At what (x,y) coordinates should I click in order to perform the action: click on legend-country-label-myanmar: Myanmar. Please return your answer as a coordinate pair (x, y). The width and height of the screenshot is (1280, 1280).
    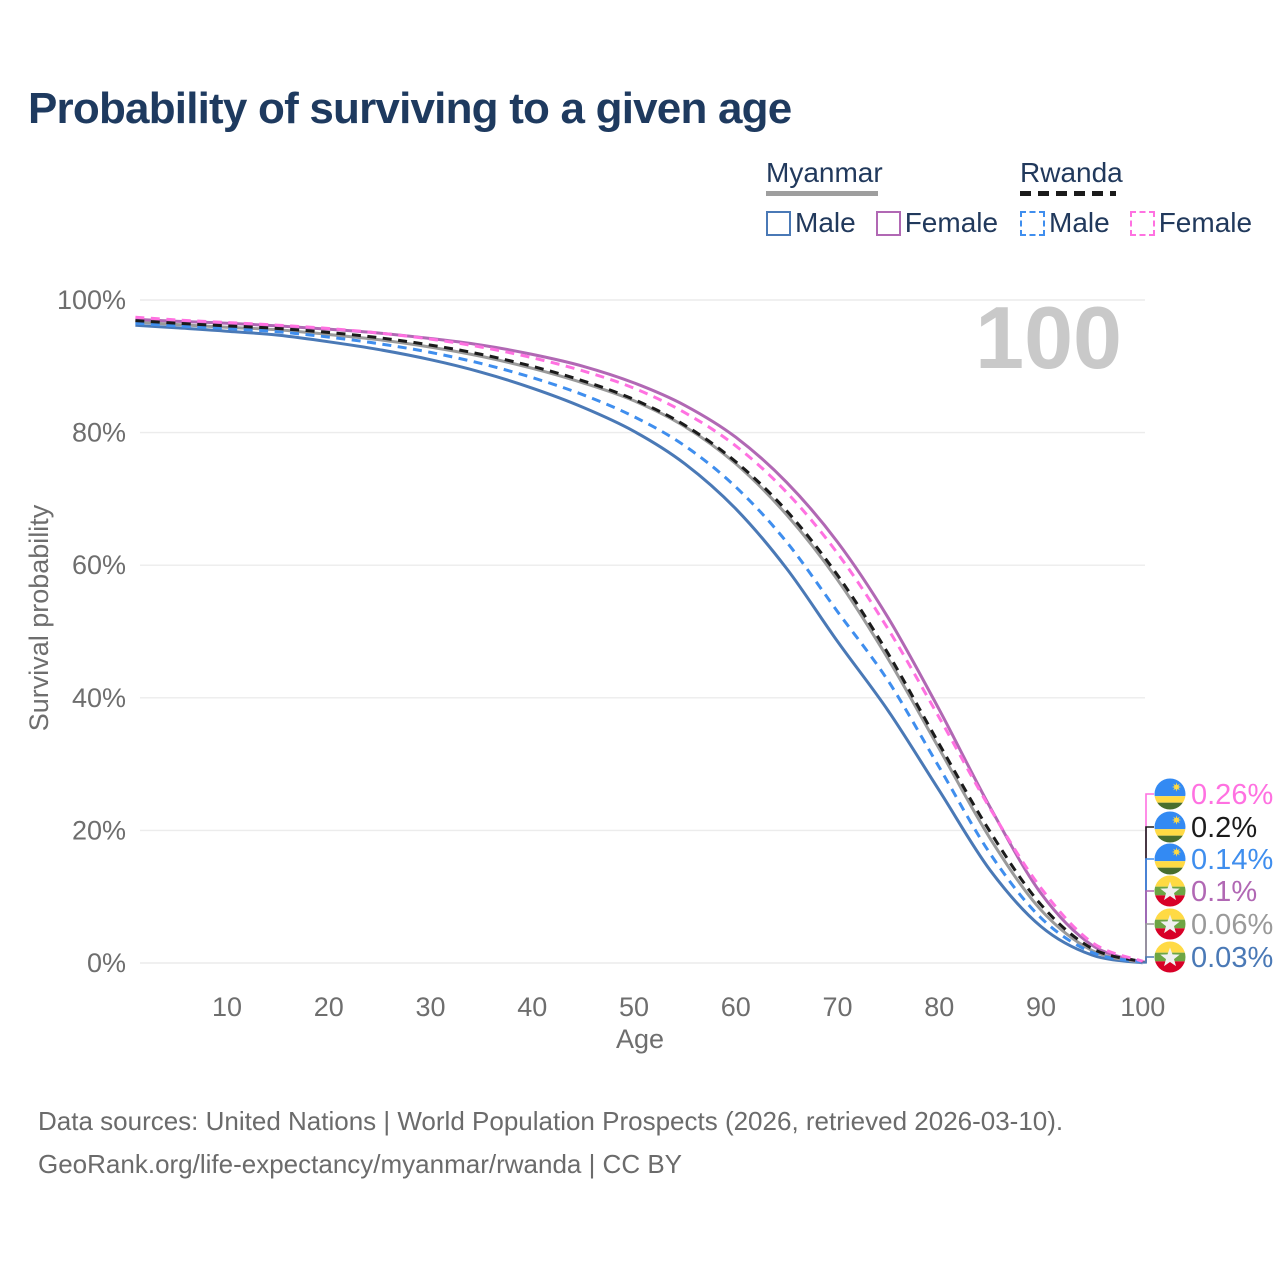
    Looking at the image, I should click on (824, 172).